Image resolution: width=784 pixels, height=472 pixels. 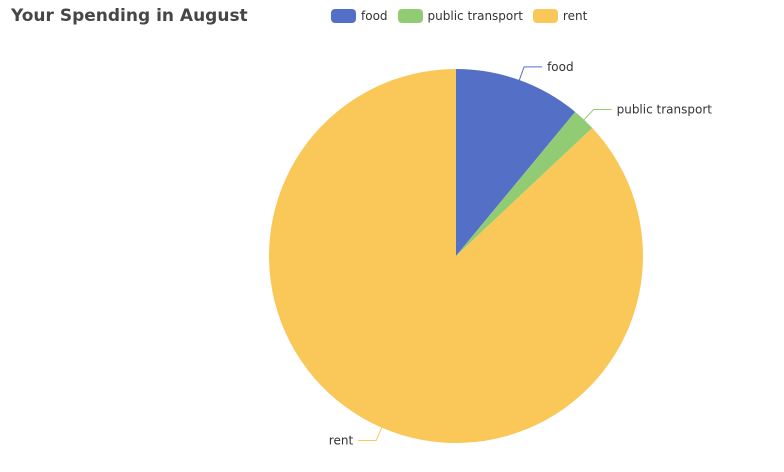 I want to click on slice-label: public transport, so click(x=665, y=109).